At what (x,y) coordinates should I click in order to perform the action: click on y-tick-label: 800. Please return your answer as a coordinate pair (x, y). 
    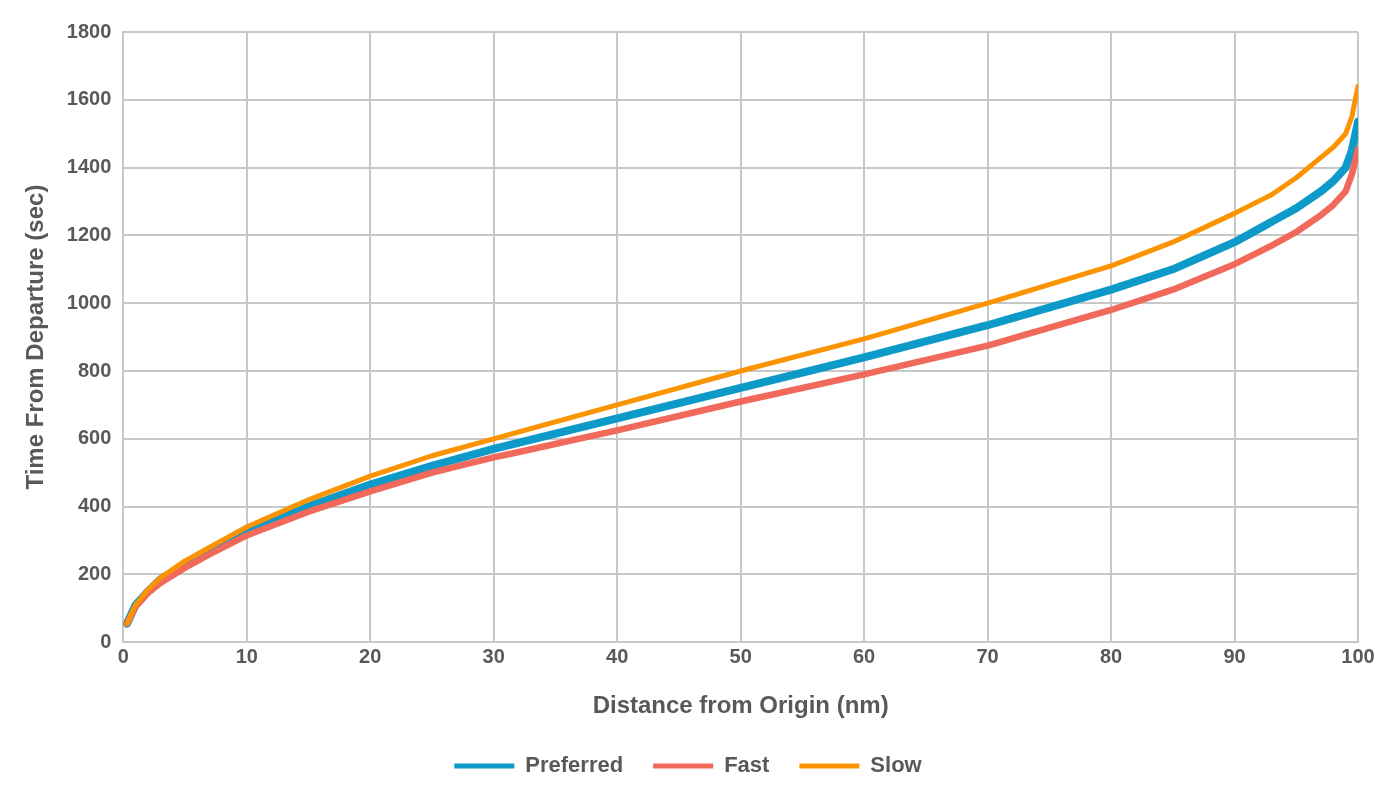
    Looking at the image, I should click on (94, 369).